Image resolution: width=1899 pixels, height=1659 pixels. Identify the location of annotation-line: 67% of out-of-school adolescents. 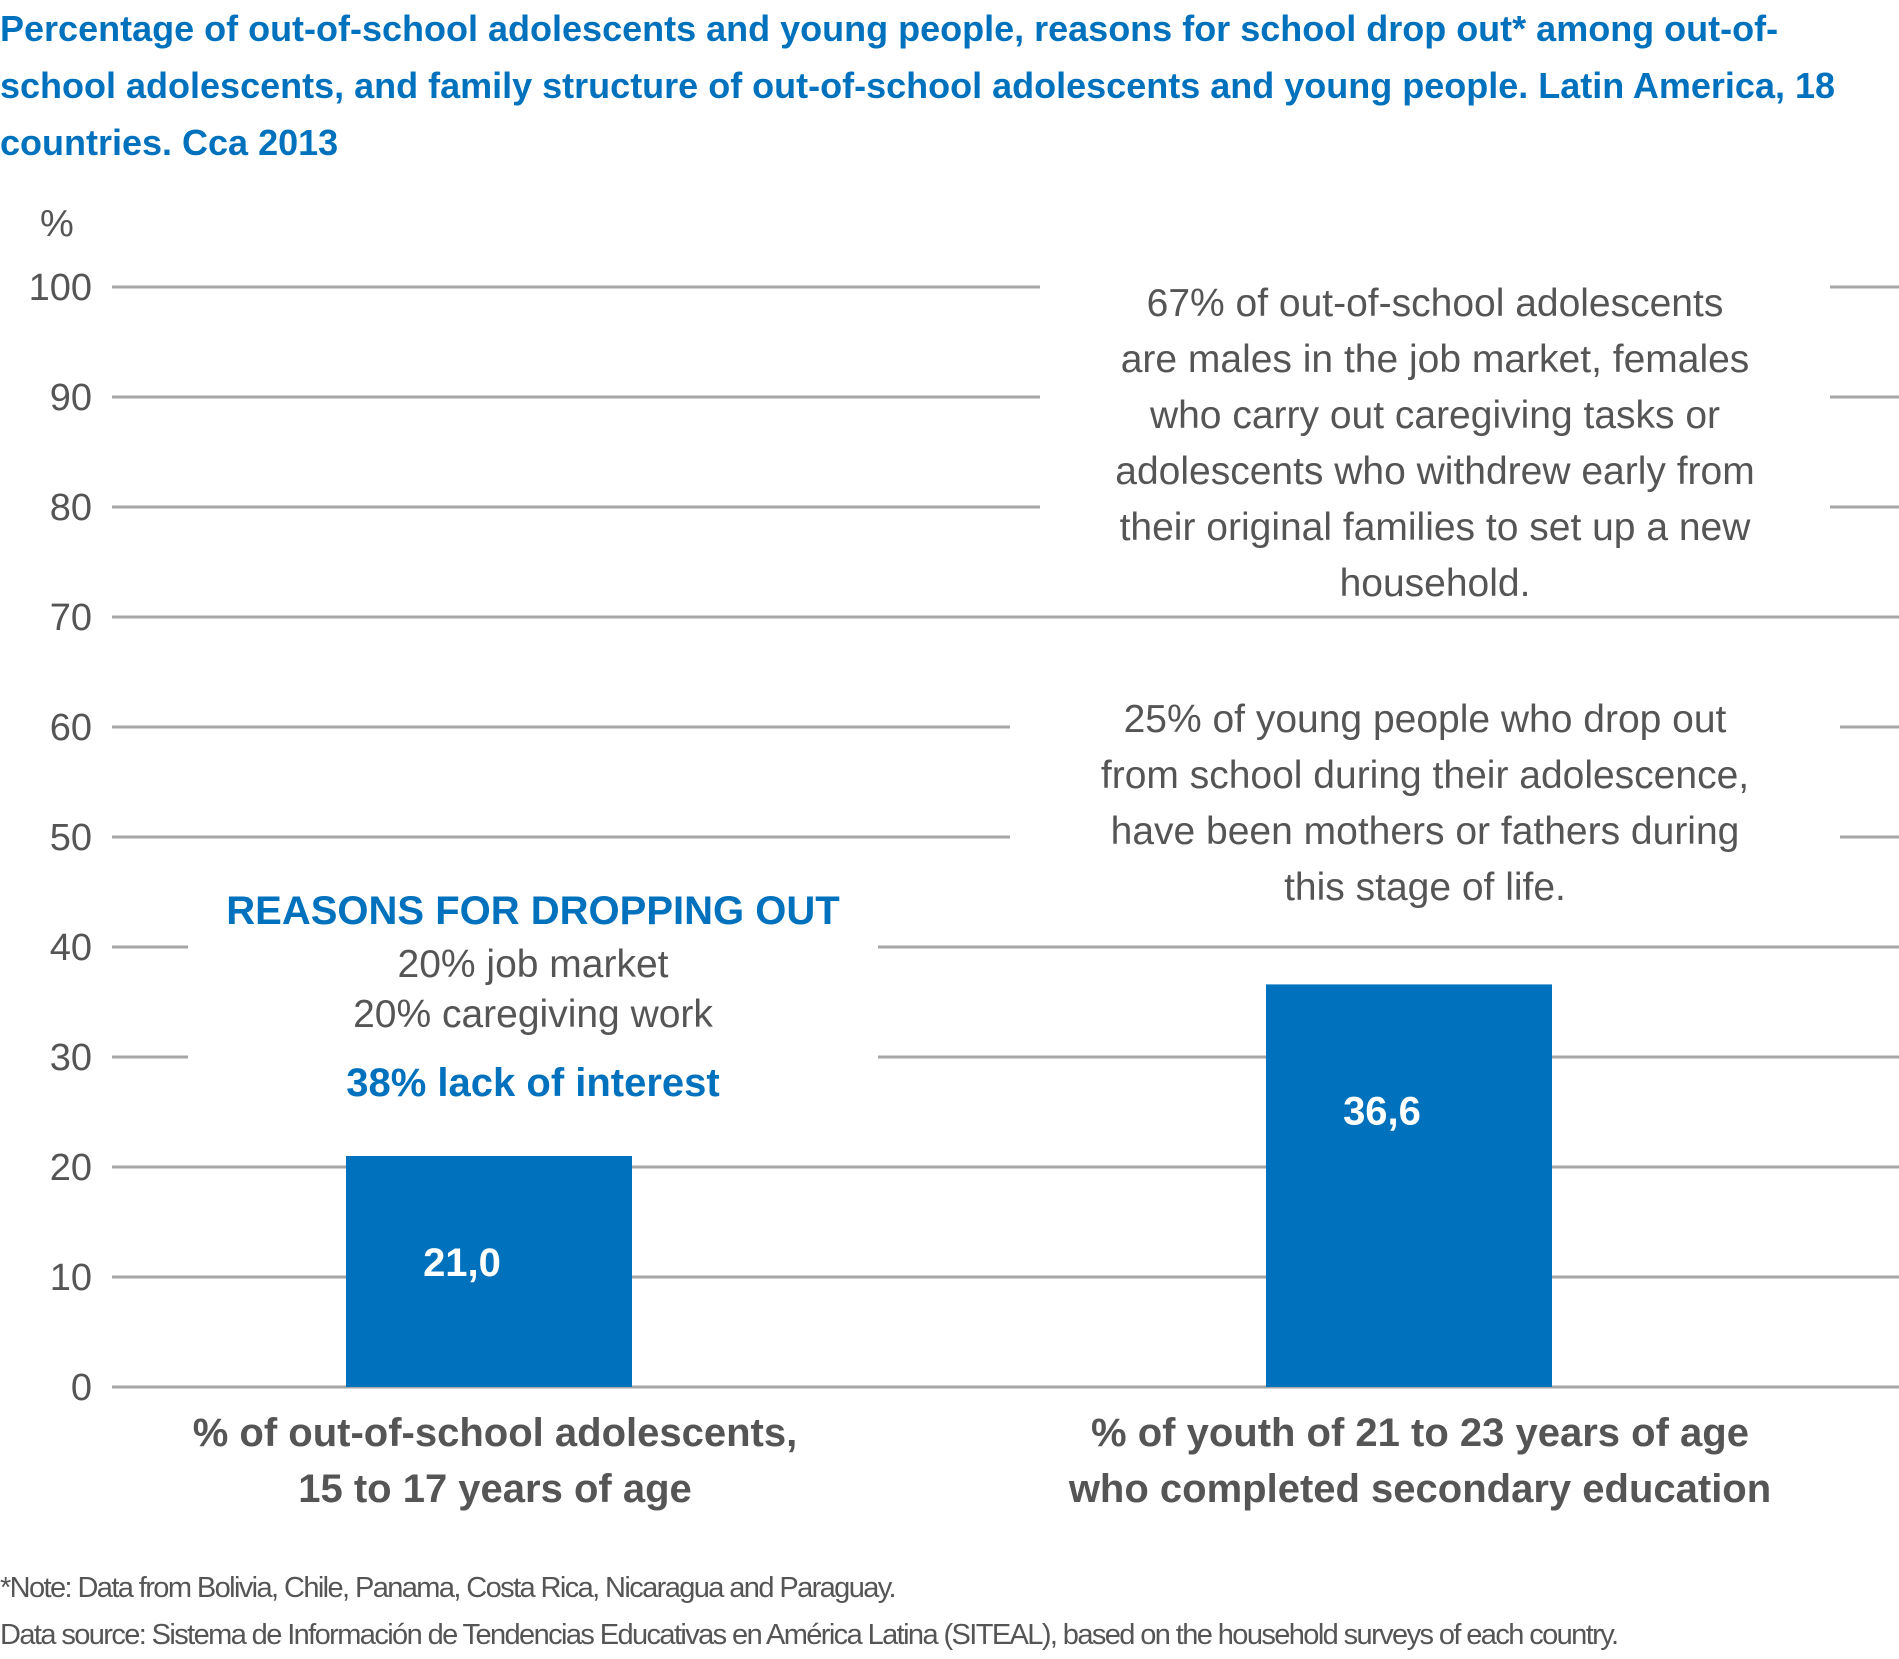
(1435, 303).